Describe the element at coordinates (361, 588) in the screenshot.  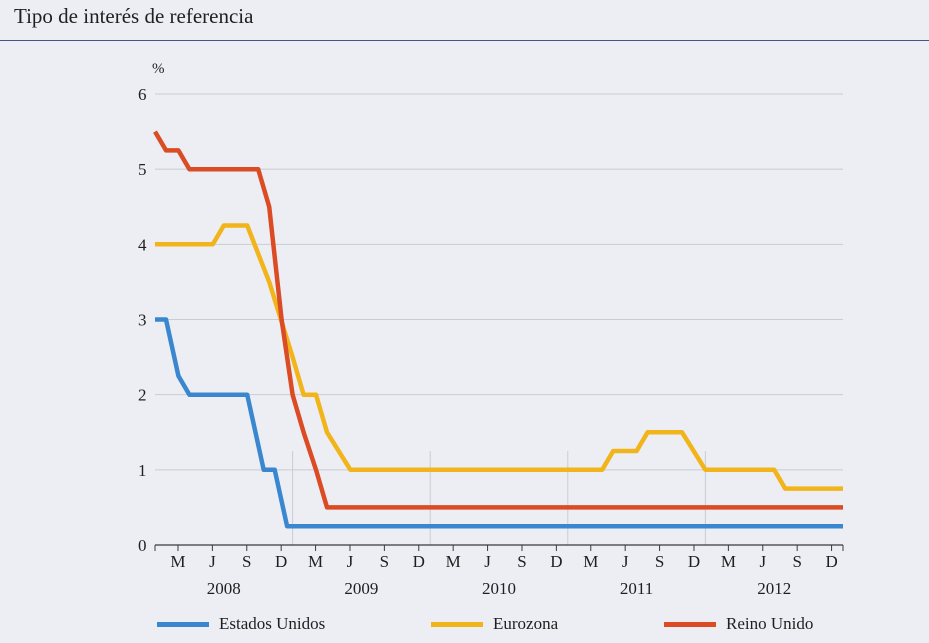
I see `year-label: 2009` at that location.